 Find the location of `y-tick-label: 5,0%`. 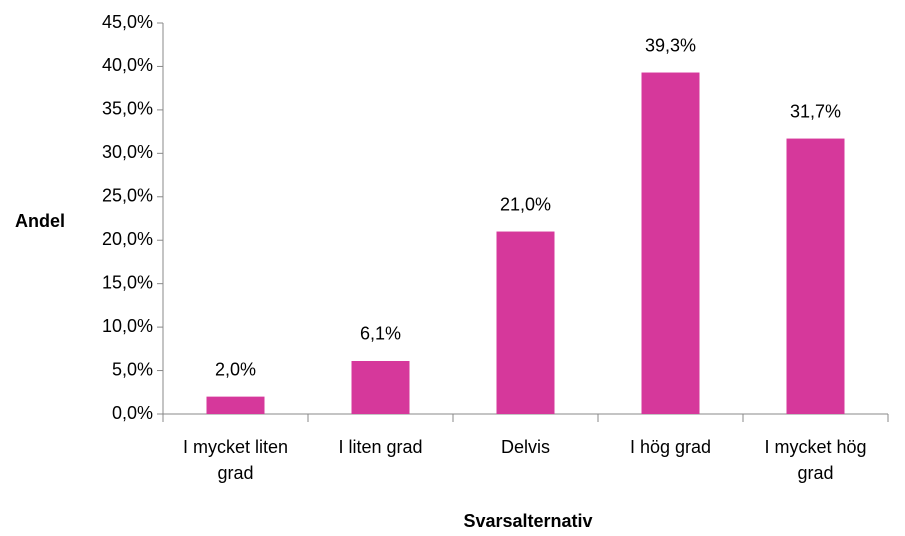

y-tick-label: 5,0% is located at coordinates (132, 369).